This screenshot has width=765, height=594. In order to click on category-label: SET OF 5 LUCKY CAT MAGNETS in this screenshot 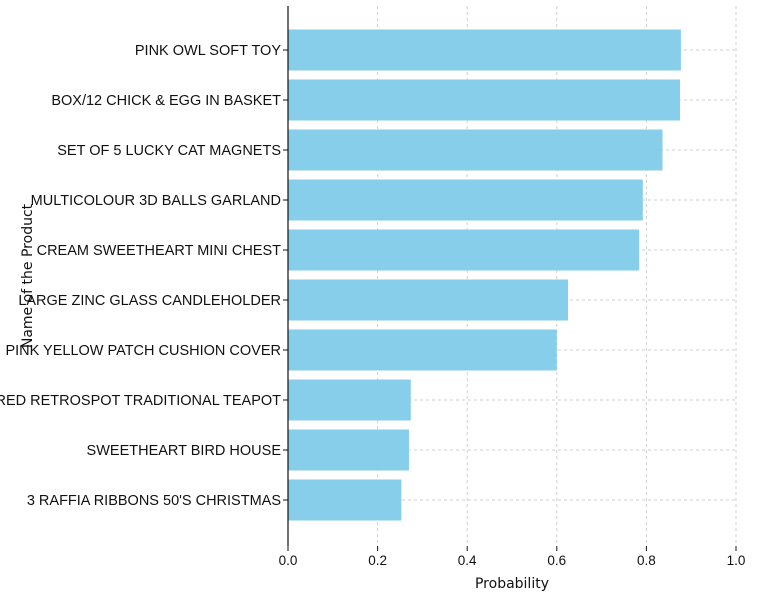, I will do `click(169, 151)`.